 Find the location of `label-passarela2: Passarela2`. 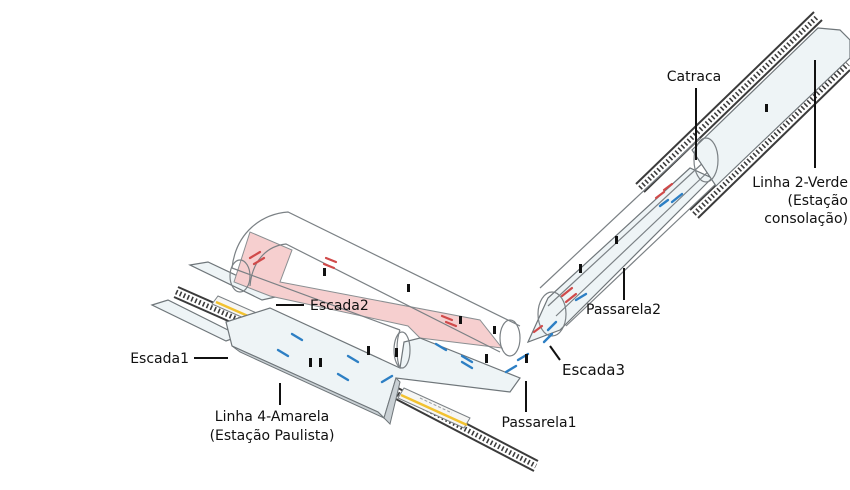

label-passarela2: Passarela2 is located at coordinates (623, 310).